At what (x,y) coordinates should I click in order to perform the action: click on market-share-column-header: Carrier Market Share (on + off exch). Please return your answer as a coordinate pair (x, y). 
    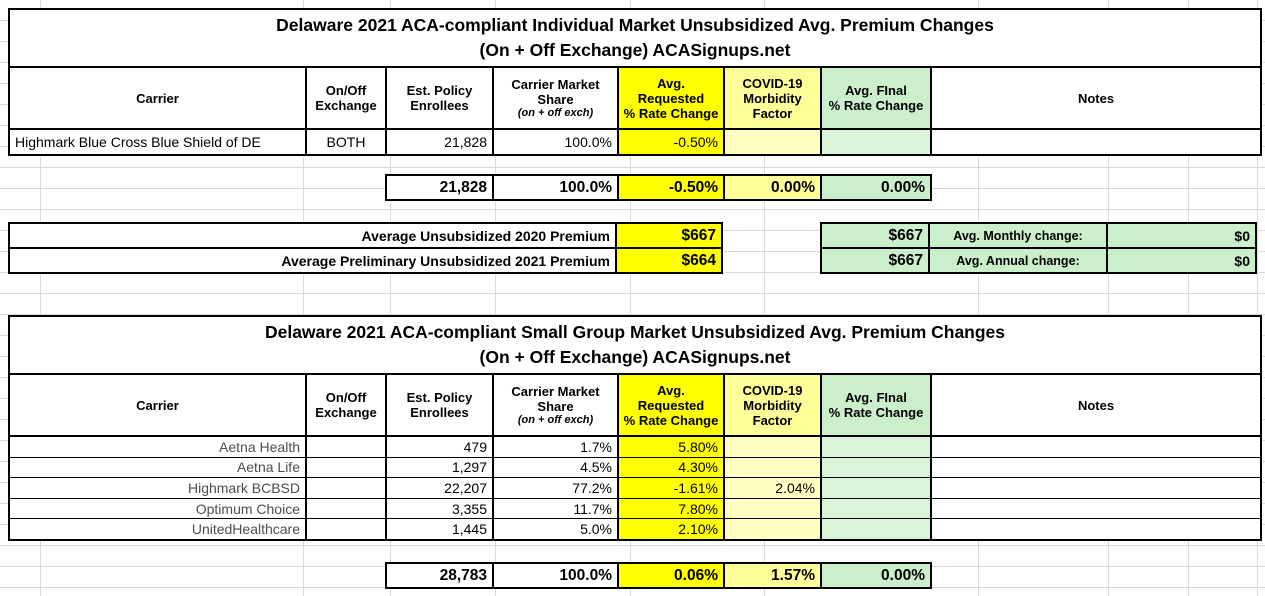
    Looking at the image, I should click on (556, 98).